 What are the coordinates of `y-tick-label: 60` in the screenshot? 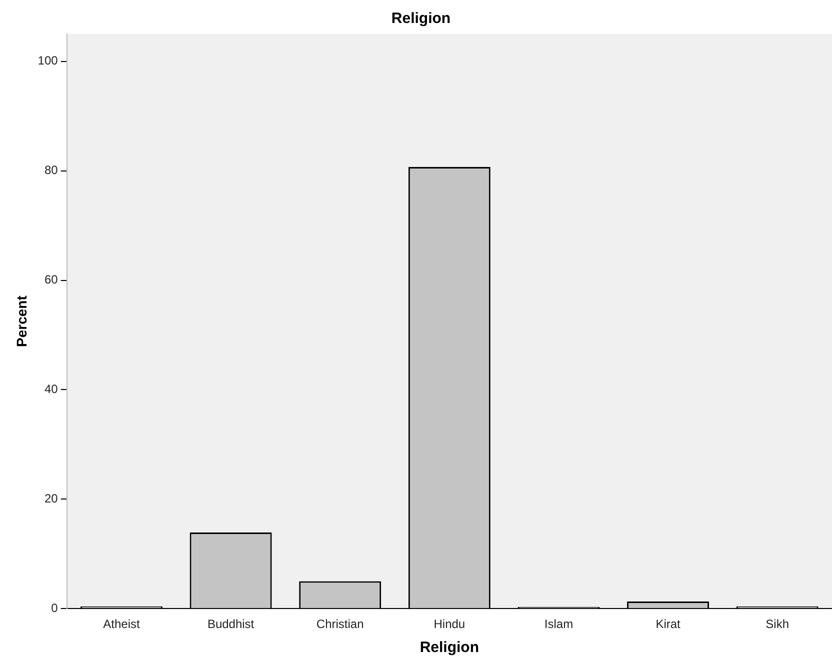 It's located at (51, 279).